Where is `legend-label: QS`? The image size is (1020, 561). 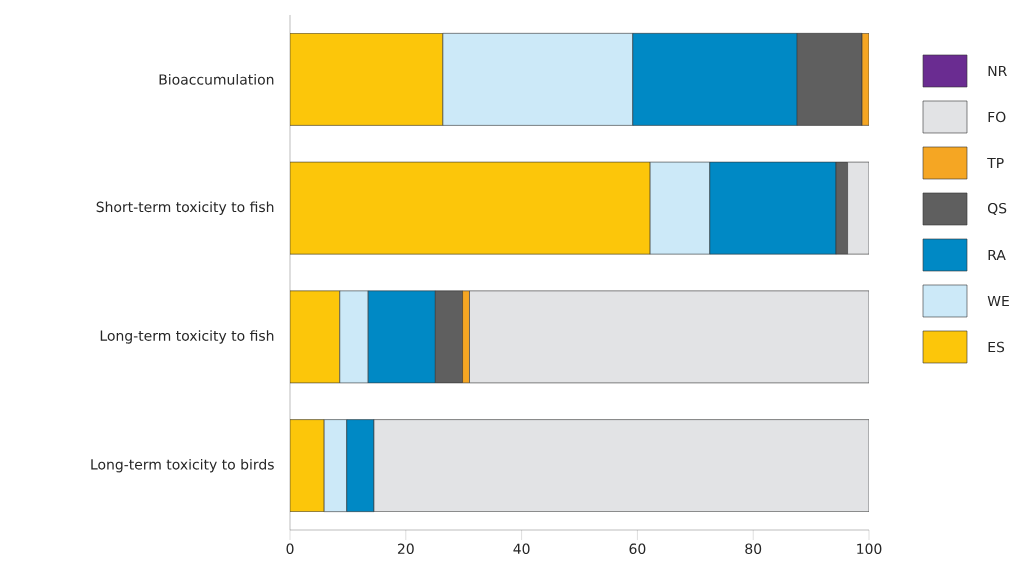
legend-label: QS is located at coordinates (997, 209).